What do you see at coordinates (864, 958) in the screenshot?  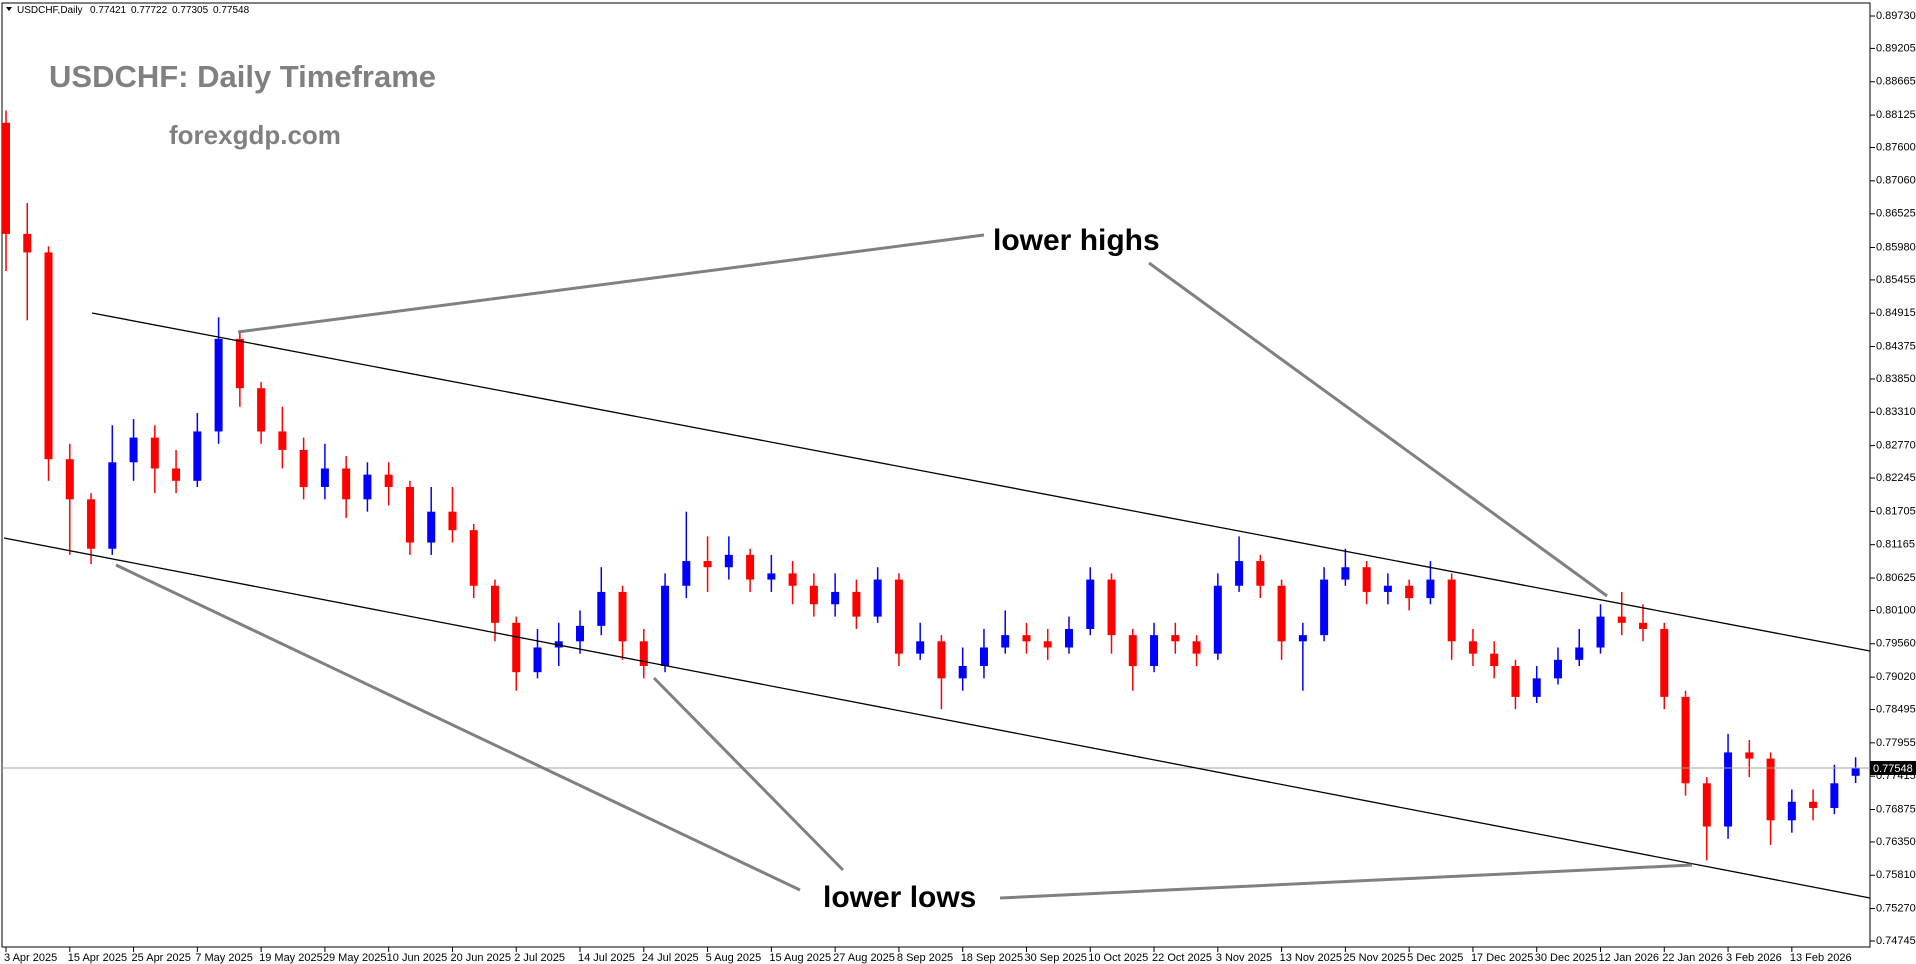 I see `x-tick-label: 27 Aug 2025` at bounding box center [864, 958].